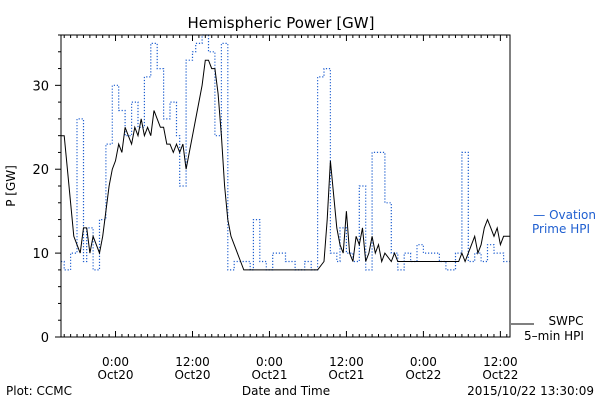  What do you see at coordinates (40, 86) in the screenshot?
I see `y-tick-label: 30` at bounding box center [40, 86].